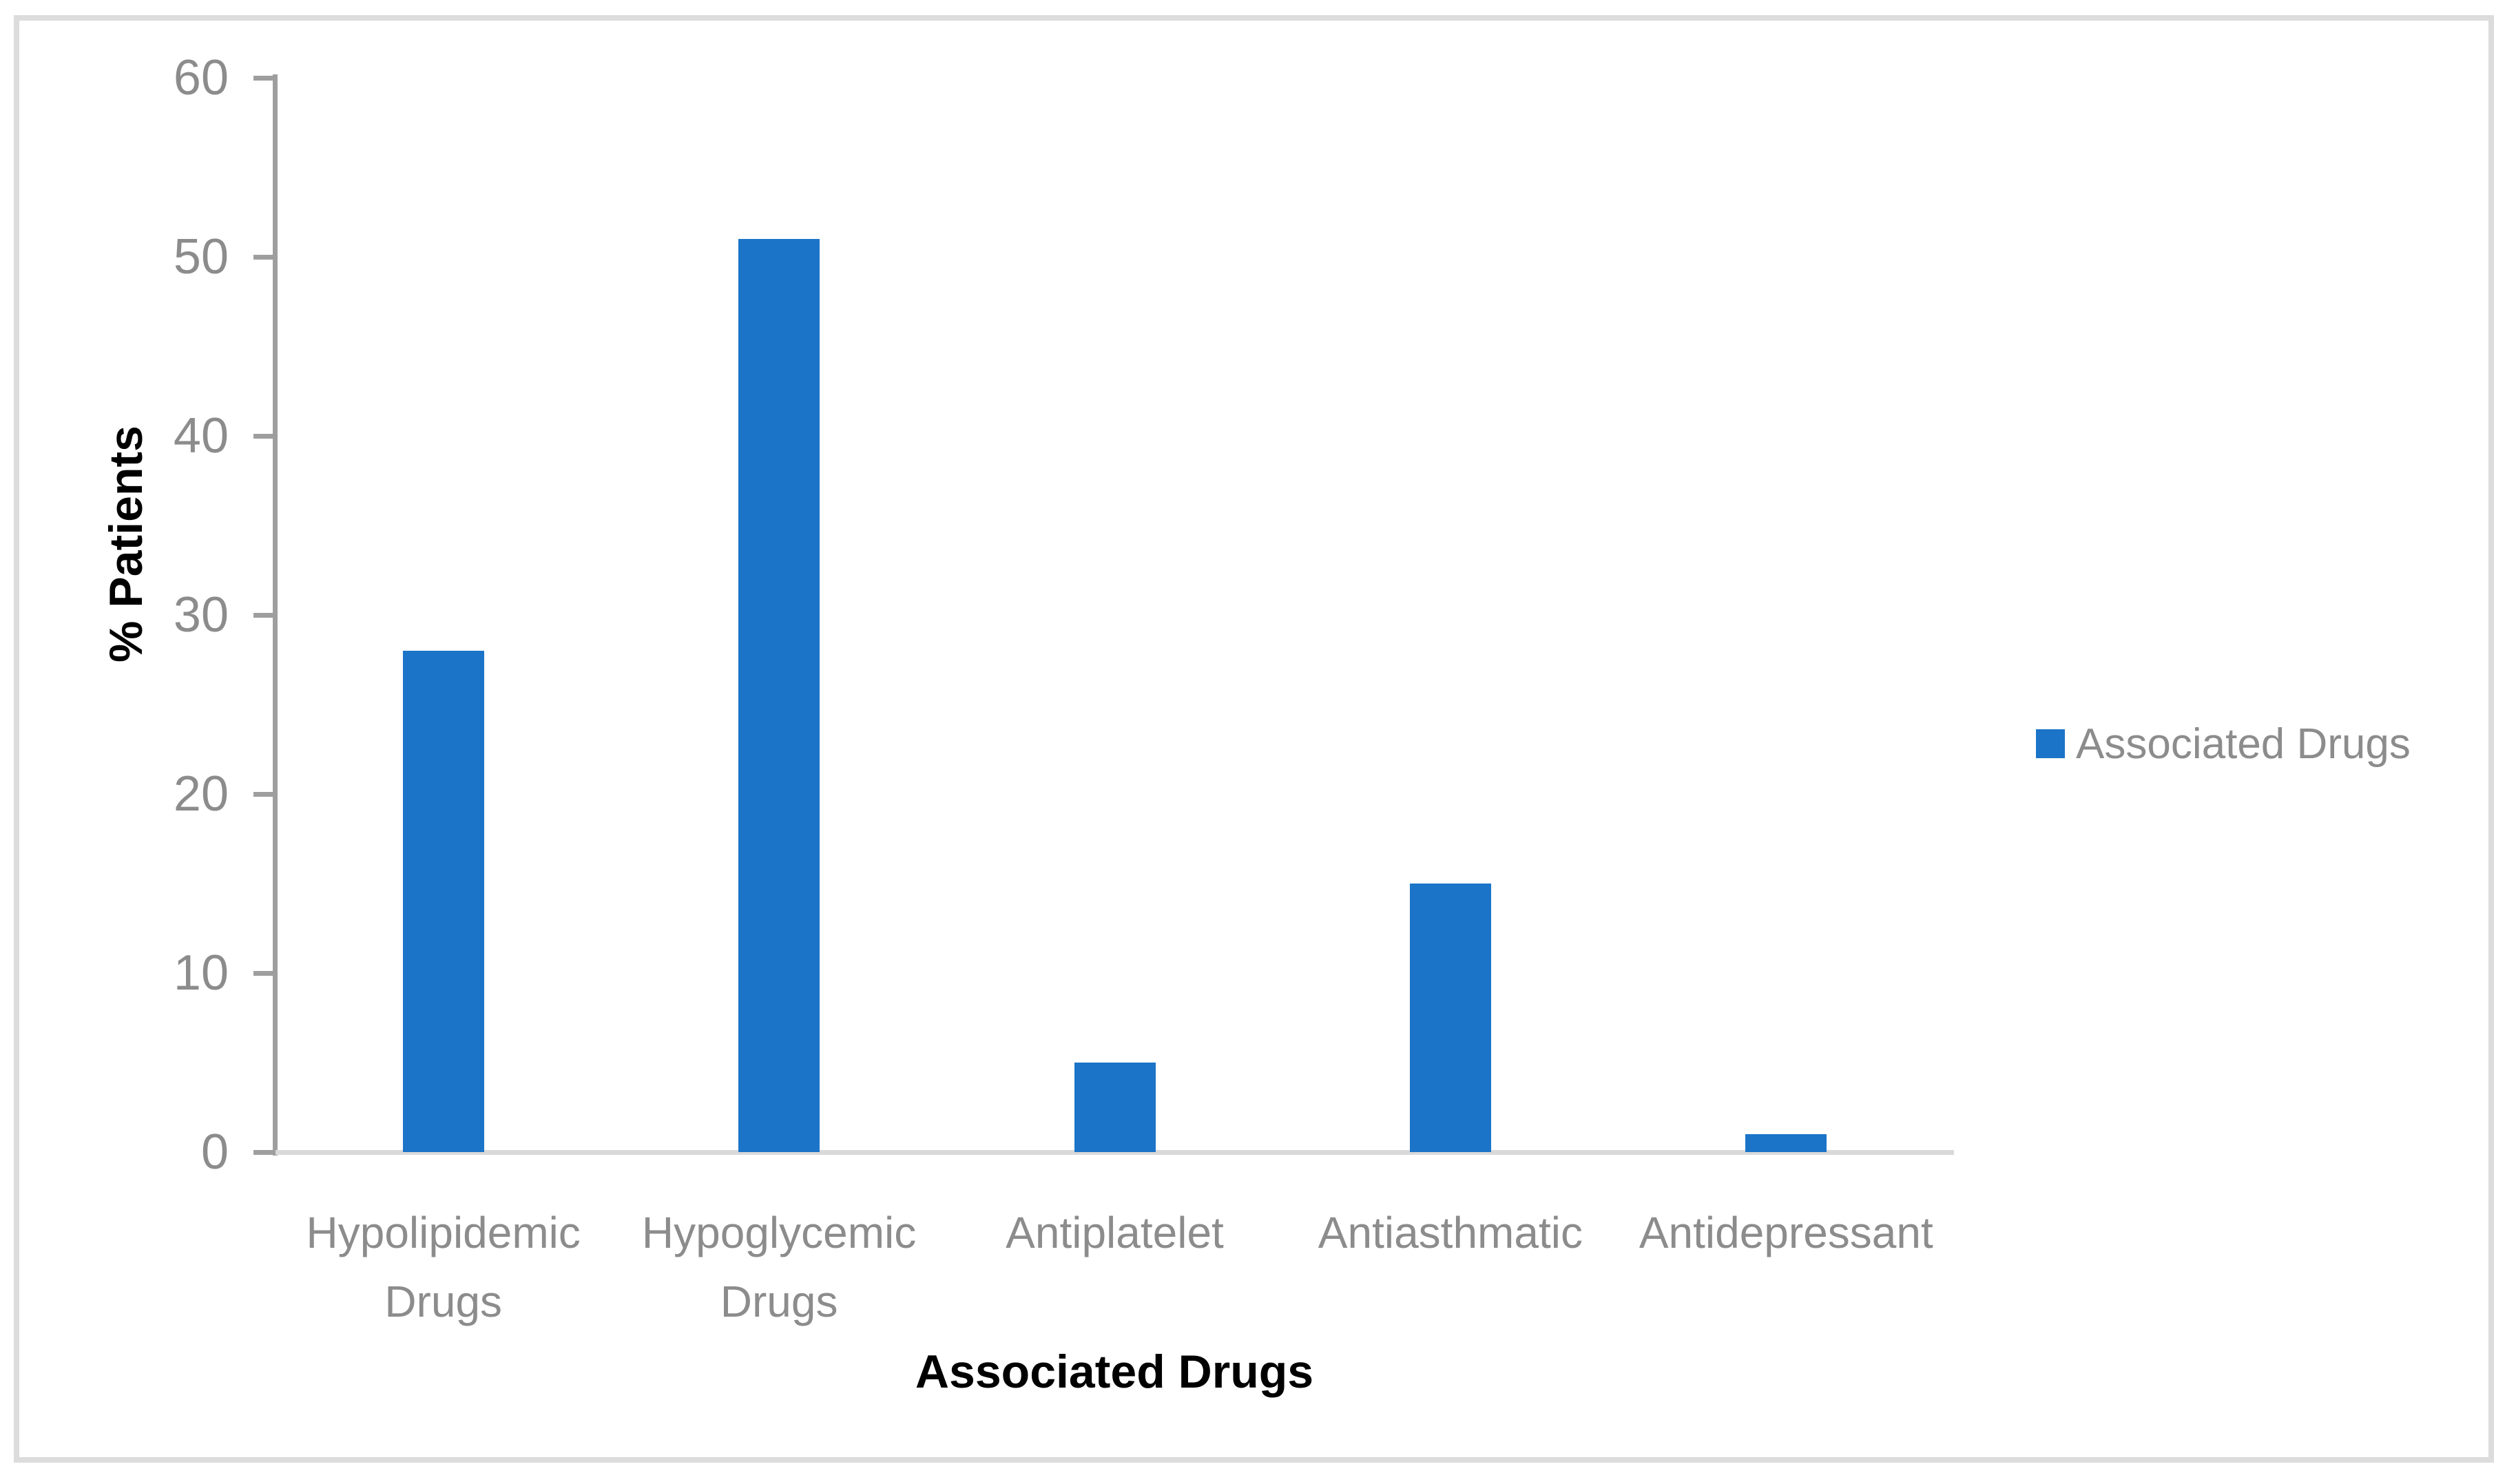 The image size is (2516, 1484). What do you see at coordinates (1114, 1372) in the screenshot?
I see `x-axis-title: Associated Drugs` at bounding box center [1114, 1372].